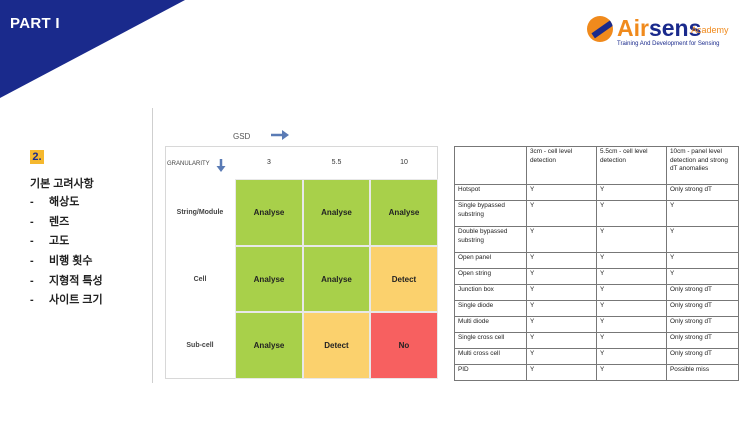 The image size is (750, 422). What do you see at coordinates (702, 372) in the screenshot?
I see `table-cell: Possible miss` at bounding box center [702, 372].